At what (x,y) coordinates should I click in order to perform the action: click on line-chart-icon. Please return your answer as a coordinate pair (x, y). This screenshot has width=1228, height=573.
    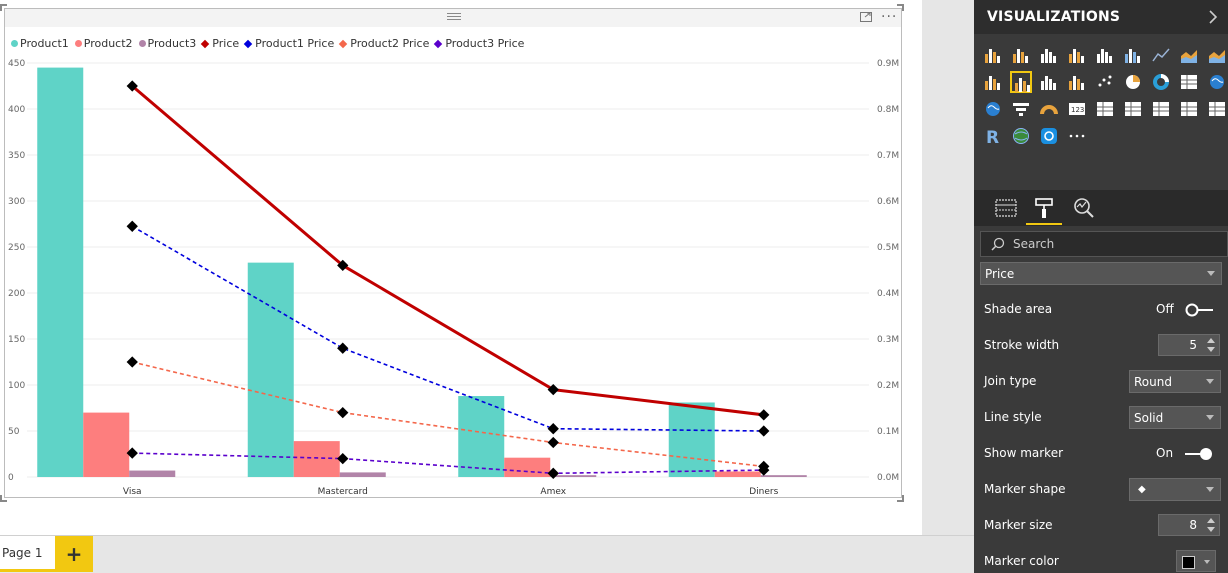
    Looking at the image, I should click on (1161, 55).